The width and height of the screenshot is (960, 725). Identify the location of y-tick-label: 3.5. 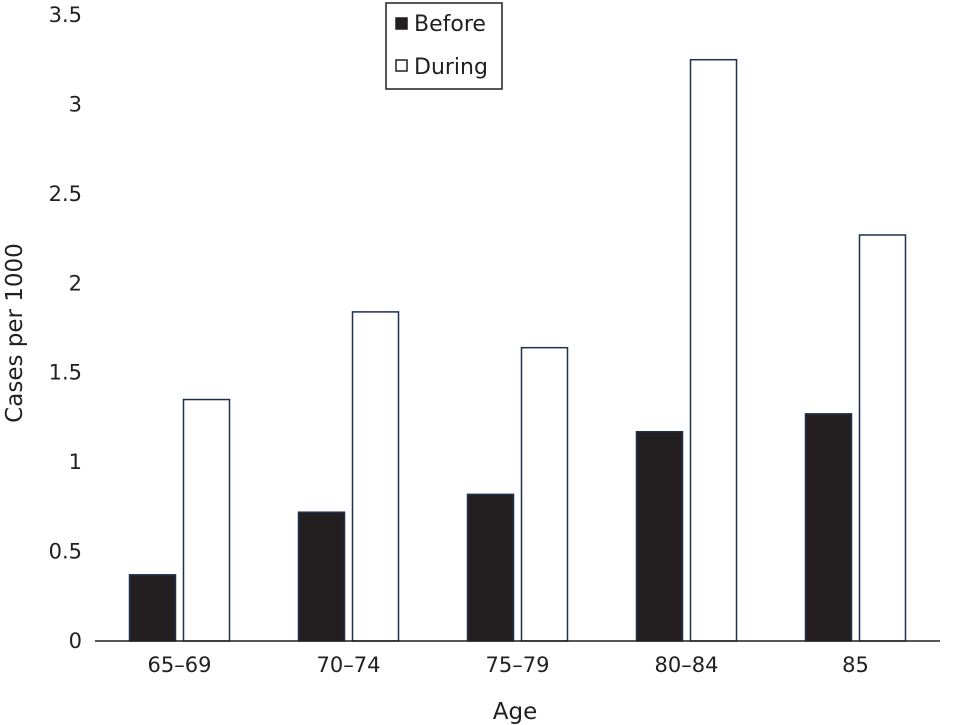
(65, 15).